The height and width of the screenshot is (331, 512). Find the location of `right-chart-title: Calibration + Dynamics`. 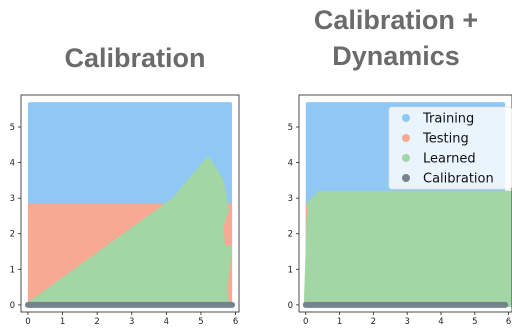

right-chart-title: Calibration + Dynamics is located at coordinates (396, 38).